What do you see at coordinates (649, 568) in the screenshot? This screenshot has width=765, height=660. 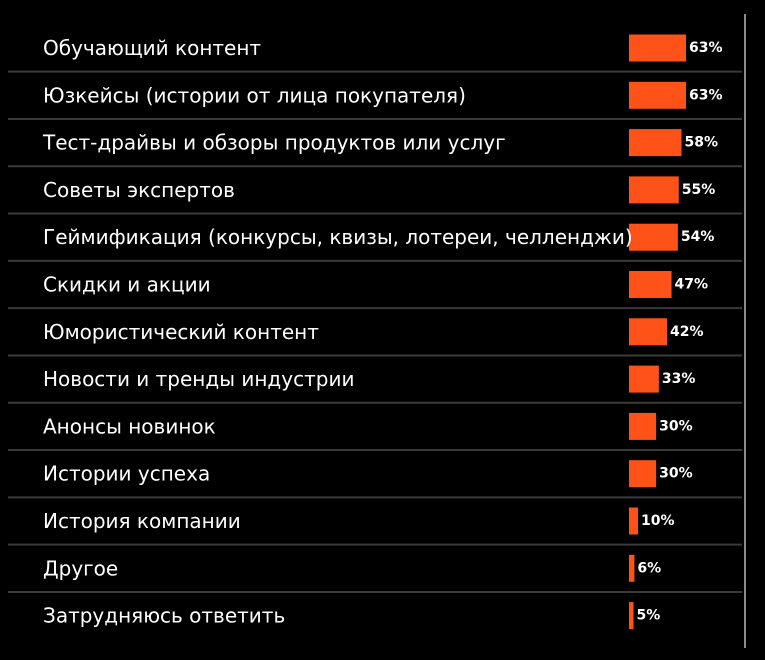 I see `value-label: 6%` at bounding box center [649, 568].